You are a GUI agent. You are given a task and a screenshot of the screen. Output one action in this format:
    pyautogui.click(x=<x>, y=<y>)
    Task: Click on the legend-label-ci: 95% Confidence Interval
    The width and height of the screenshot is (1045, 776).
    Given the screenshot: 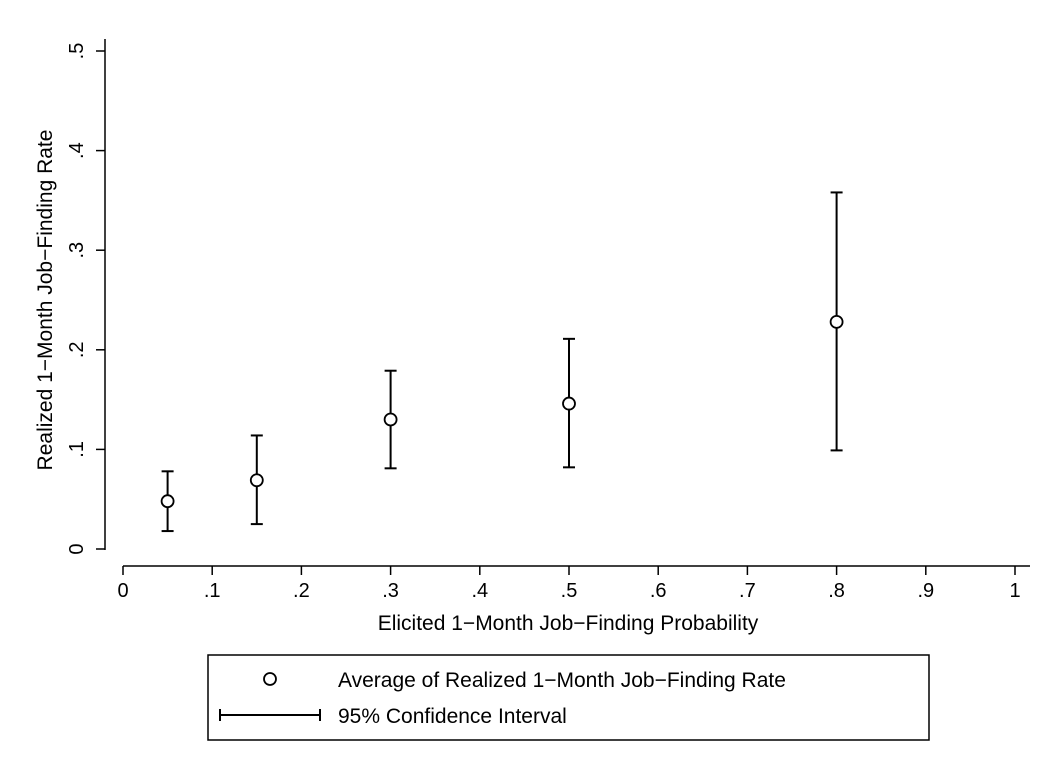 What is the action you would take?
    pyautogui.click(x=452, y=716)
    